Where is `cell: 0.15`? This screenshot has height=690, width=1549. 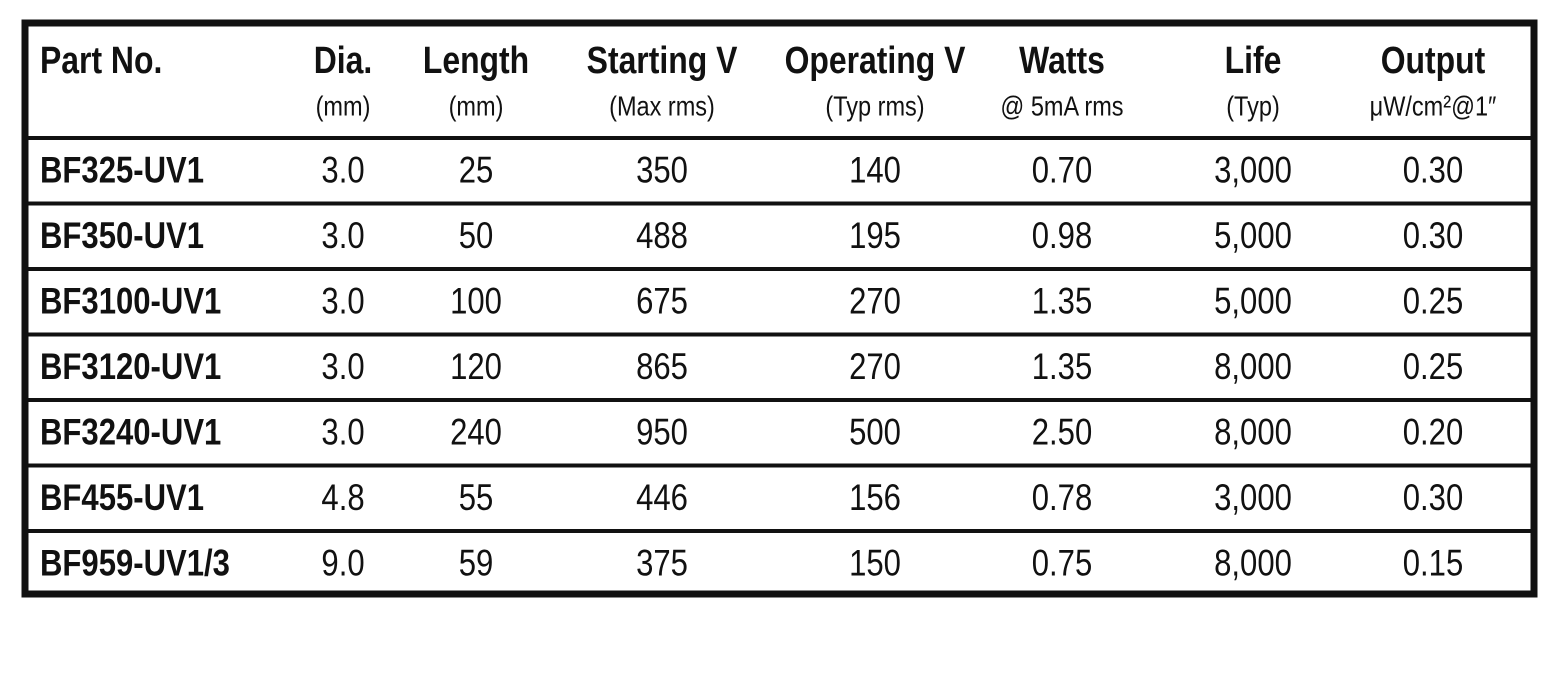
cell: 0.15 is located at coordinates (1433, 563).